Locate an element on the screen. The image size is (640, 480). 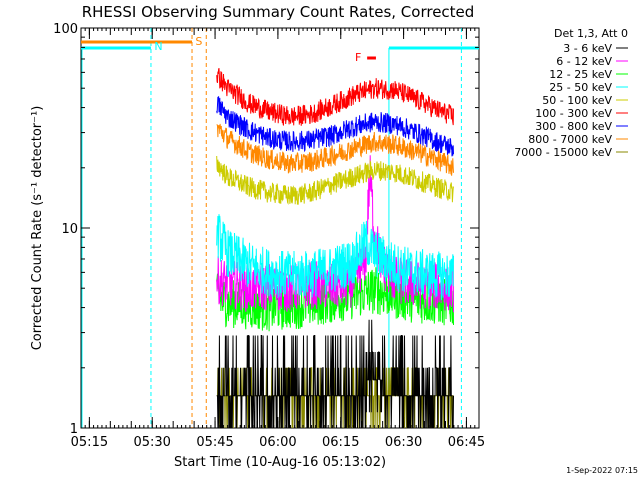
legend-label-1: 6 - 12 keV is located at coordinates (584, 61).